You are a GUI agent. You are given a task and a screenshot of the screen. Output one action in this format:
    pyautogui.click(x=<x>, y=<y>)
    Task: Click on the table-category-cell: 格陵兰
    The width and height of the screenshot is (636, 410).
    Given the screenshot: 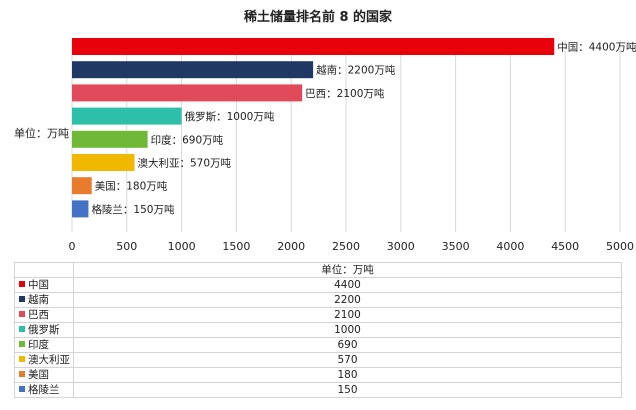 What is the action you would take?
    pyautogui.click(x=44, y=390)
    